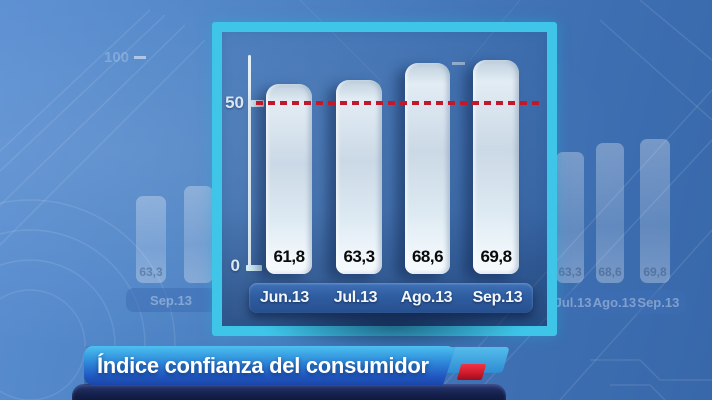 The image size is (712, 400). I want to click on bar-value-label: 69,8, so click(496, 256).